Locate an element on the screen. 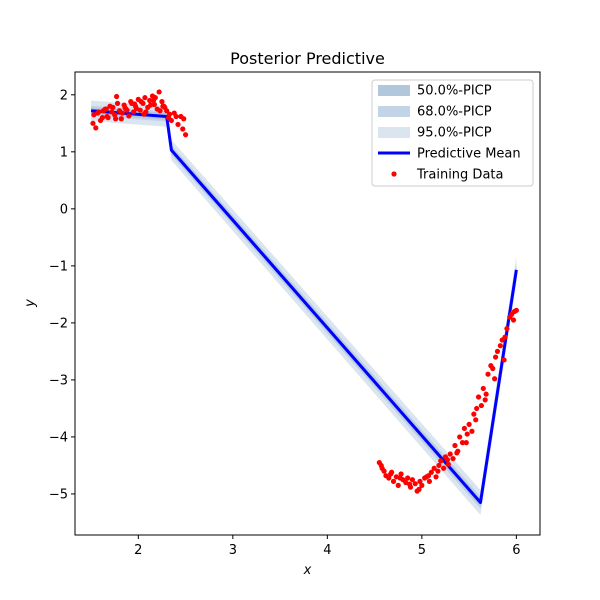 The image size is (600, 600). legend-item: 68.0%-PICP is located at coordinates (435, 112).